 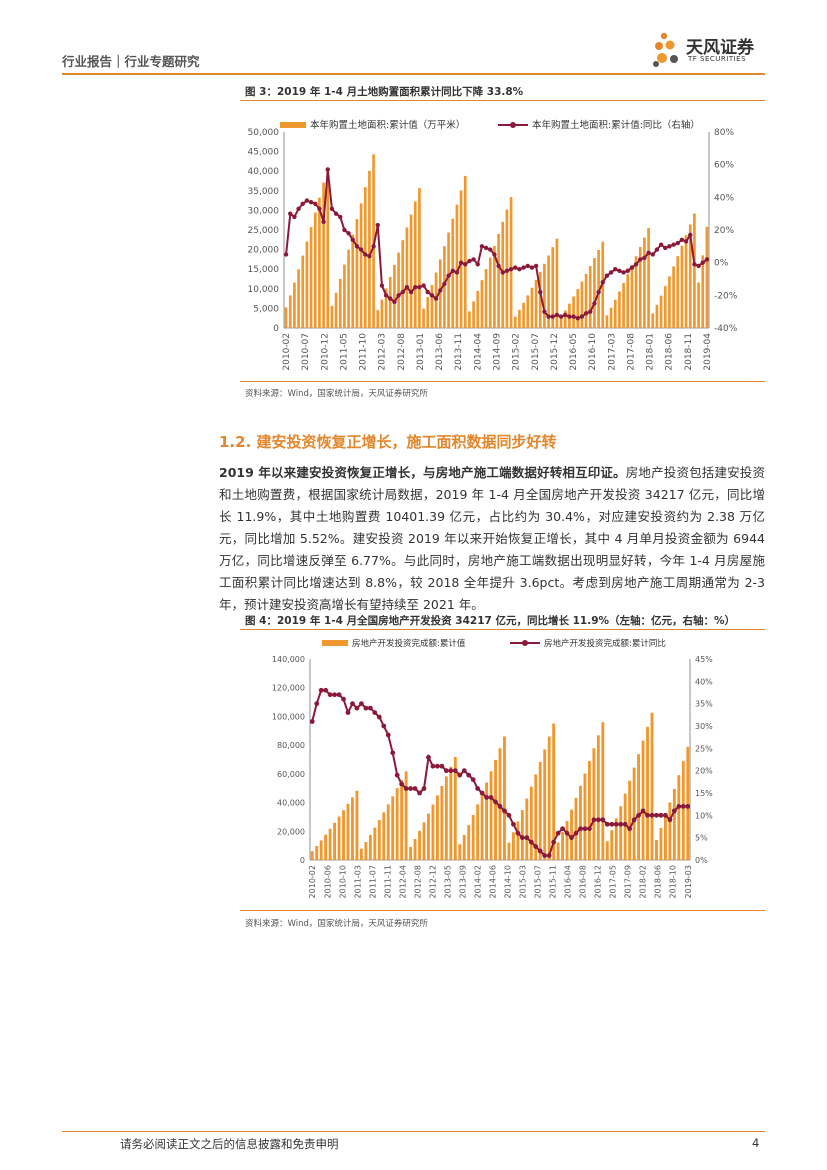 I want to click on y-left-tick-label: 15,000, so click(x=264, y=270).